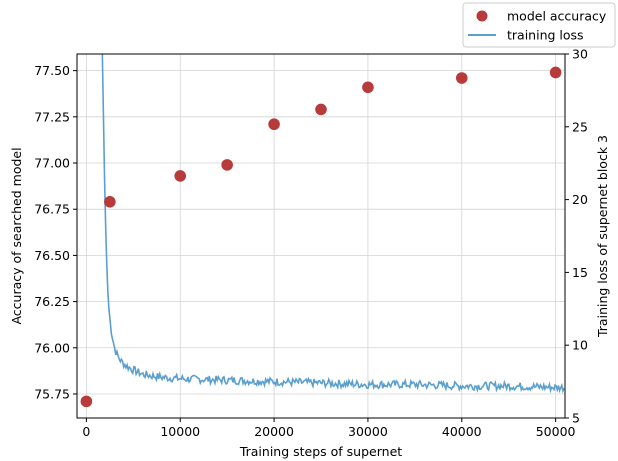 The width and height of the screenshot is (618, 461). I want to click on y-axis-left-ticks: 75.75 76.00 76.25 76.50 76.75 77.00 77.25 77.50, so click(55, 232).